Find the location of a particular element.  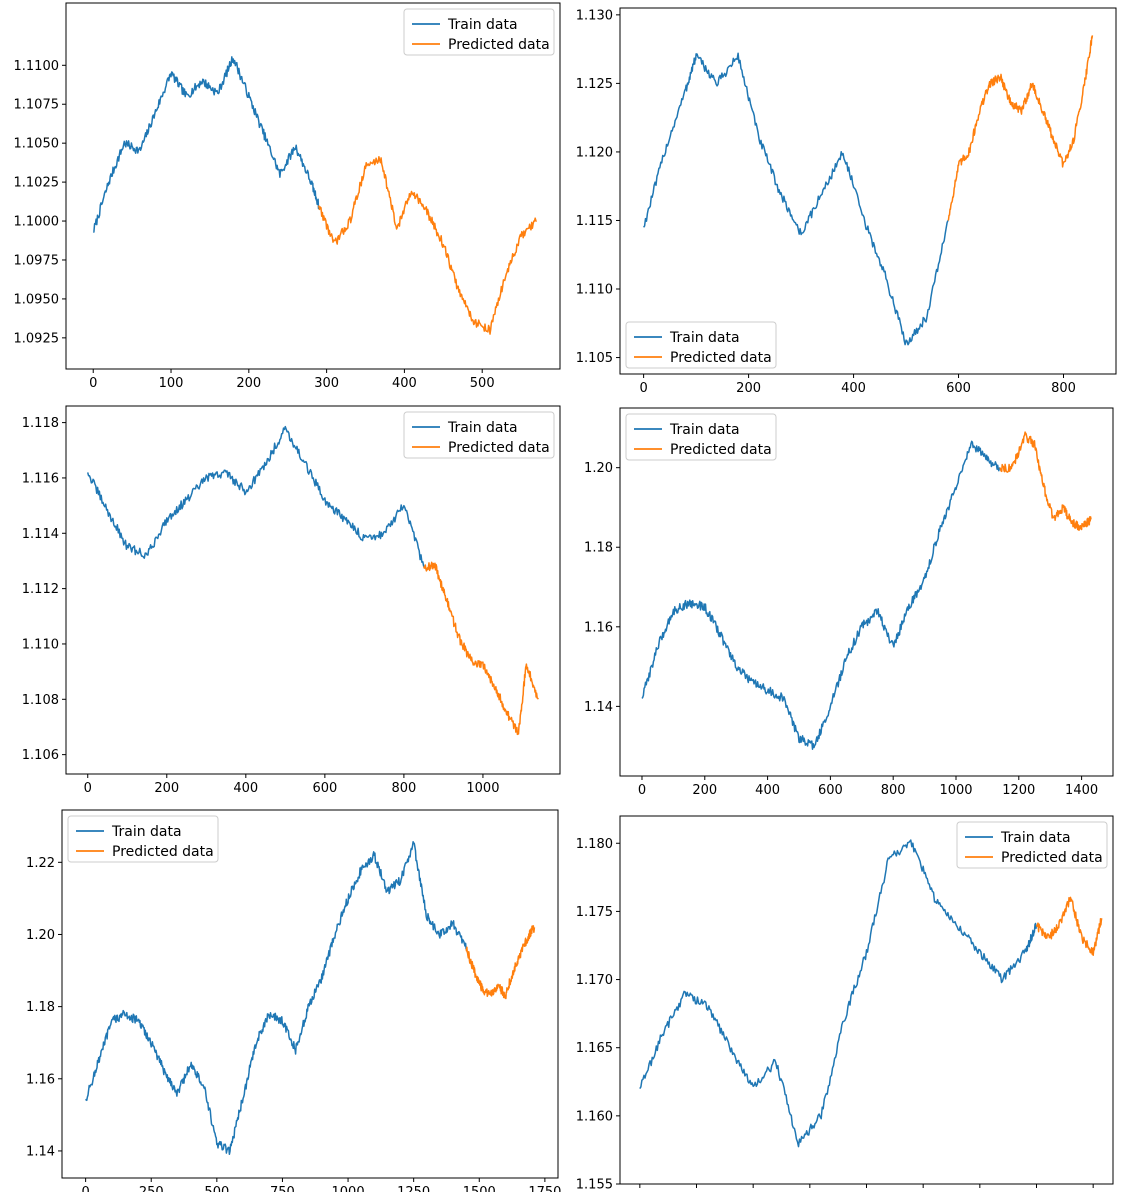

y-tick-label: 1.114 is located at coordinates (40, 534).